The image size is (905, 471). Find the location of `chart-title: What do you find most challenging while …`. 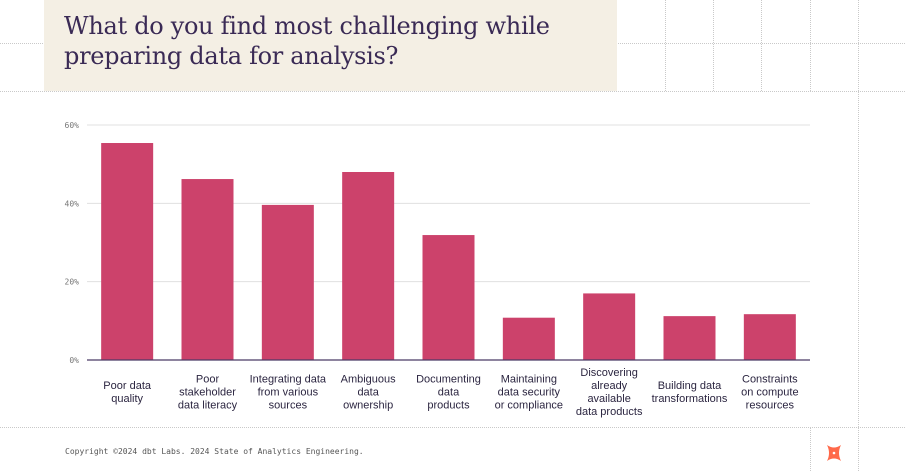

chart-title: What do you find most challenging while … is located at coordinates (307, 41).